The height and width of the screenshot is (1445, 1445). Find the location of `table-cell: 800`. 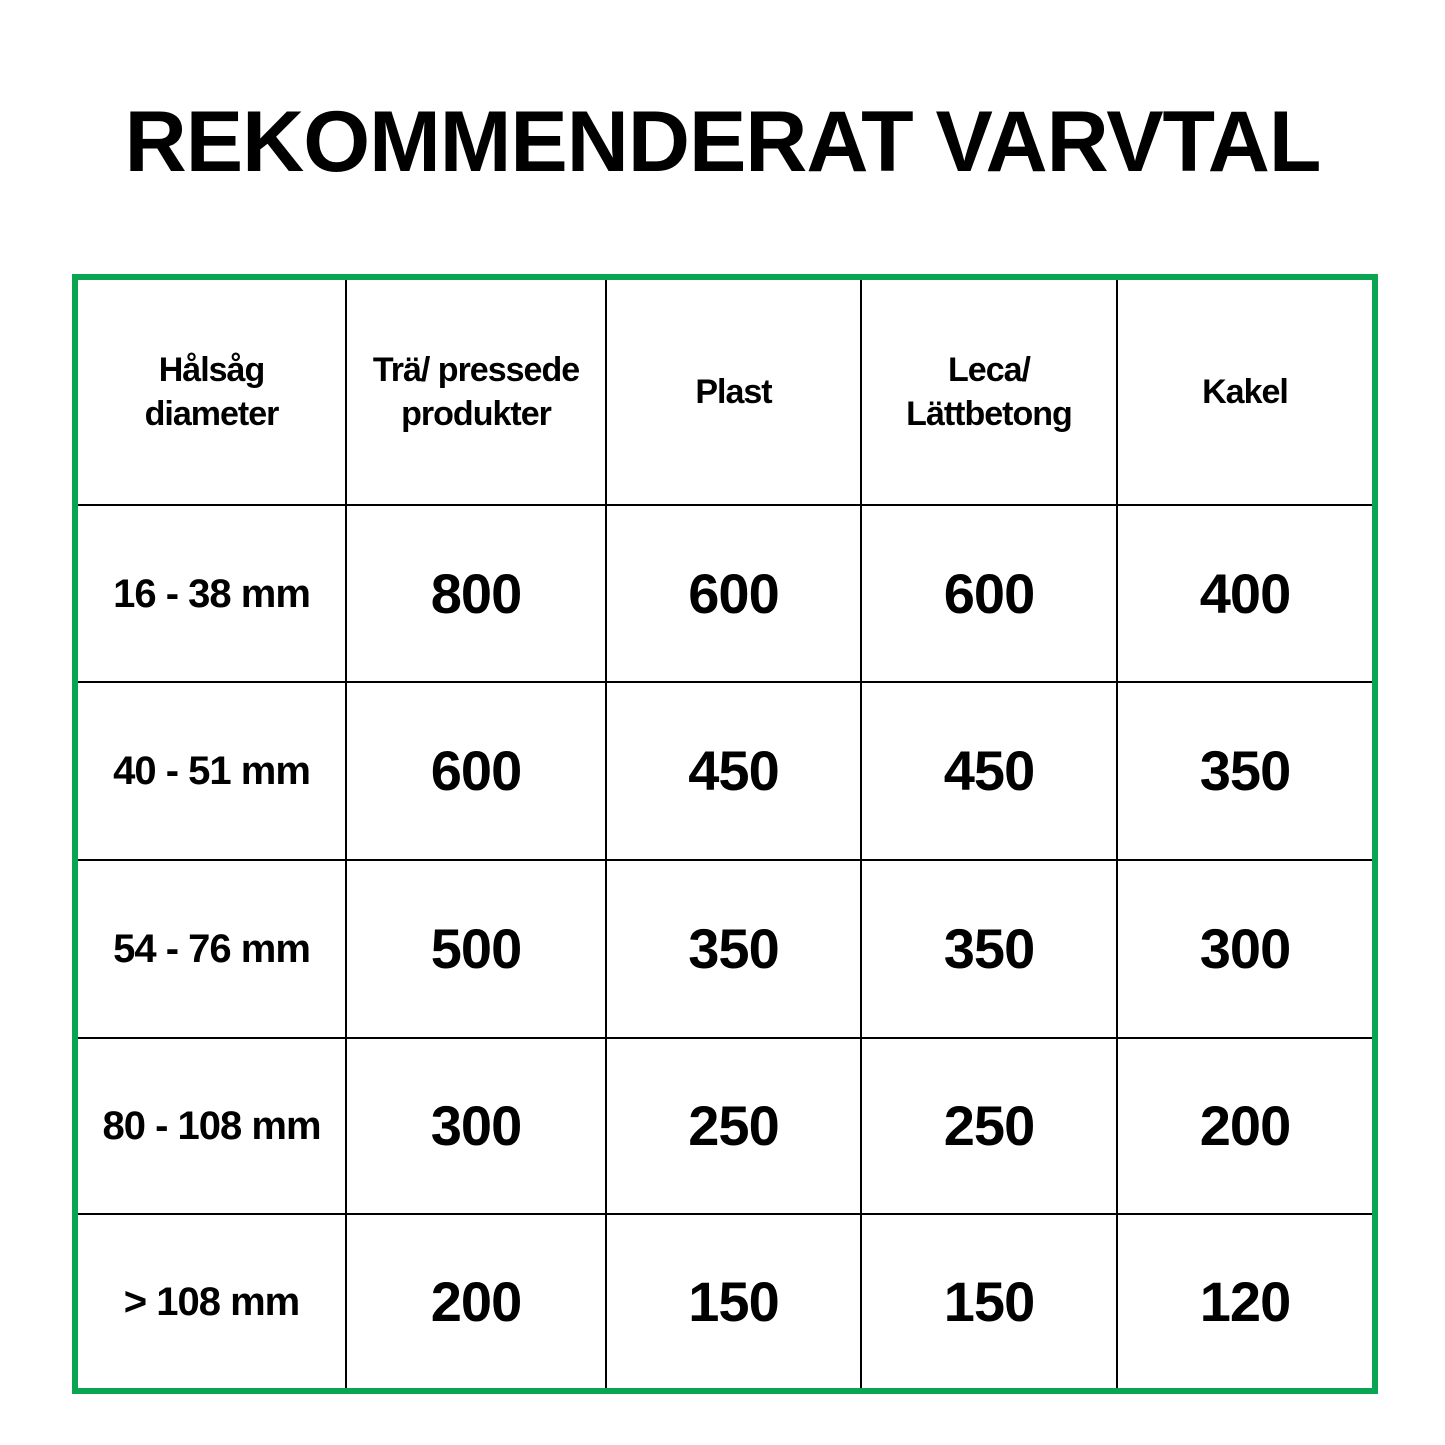

table-cell: 800 is located at coordinates (477, 594).